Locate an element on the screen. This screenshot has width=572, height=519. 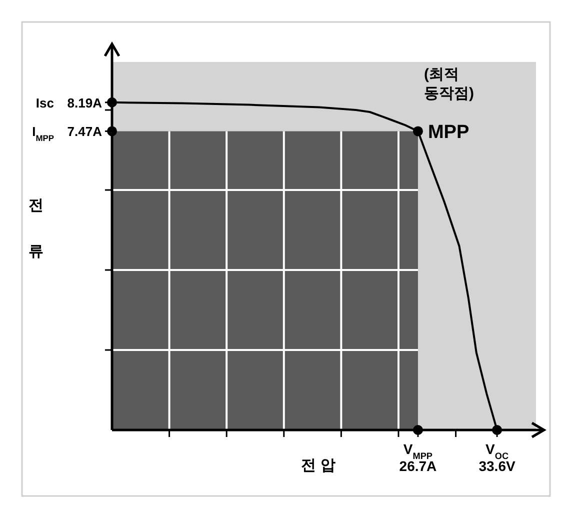
text: 전류 is located at coordinates (36, 228).